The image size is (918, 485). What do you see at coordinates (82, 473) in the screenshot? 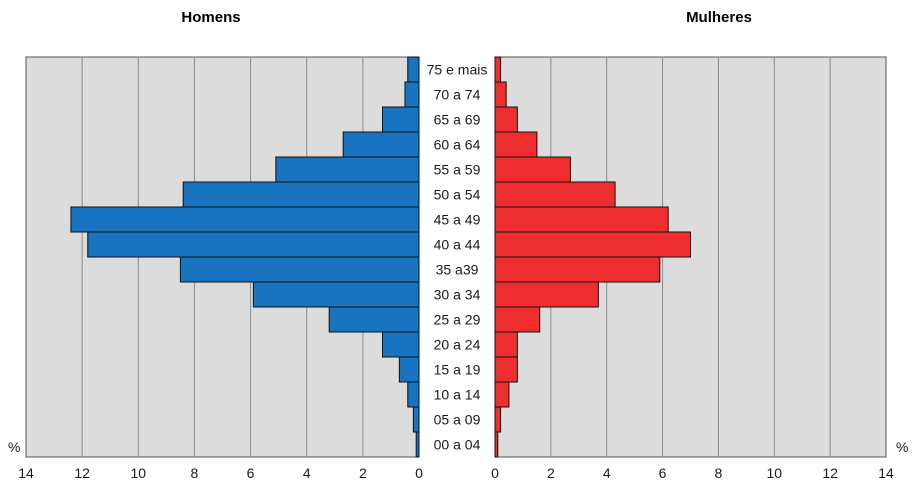
I see `left-tick-label: 12` at bounding box center [82, 473].